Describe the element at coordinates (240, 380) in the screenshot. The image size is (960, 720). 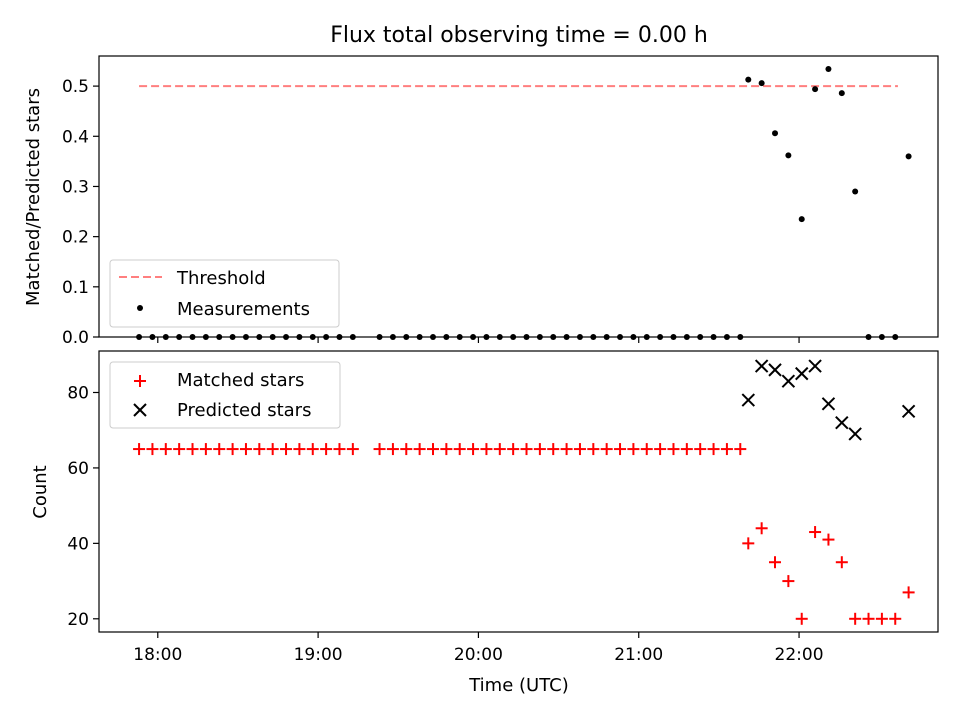
I see `legend-matched-label: Matched stars` at that location.